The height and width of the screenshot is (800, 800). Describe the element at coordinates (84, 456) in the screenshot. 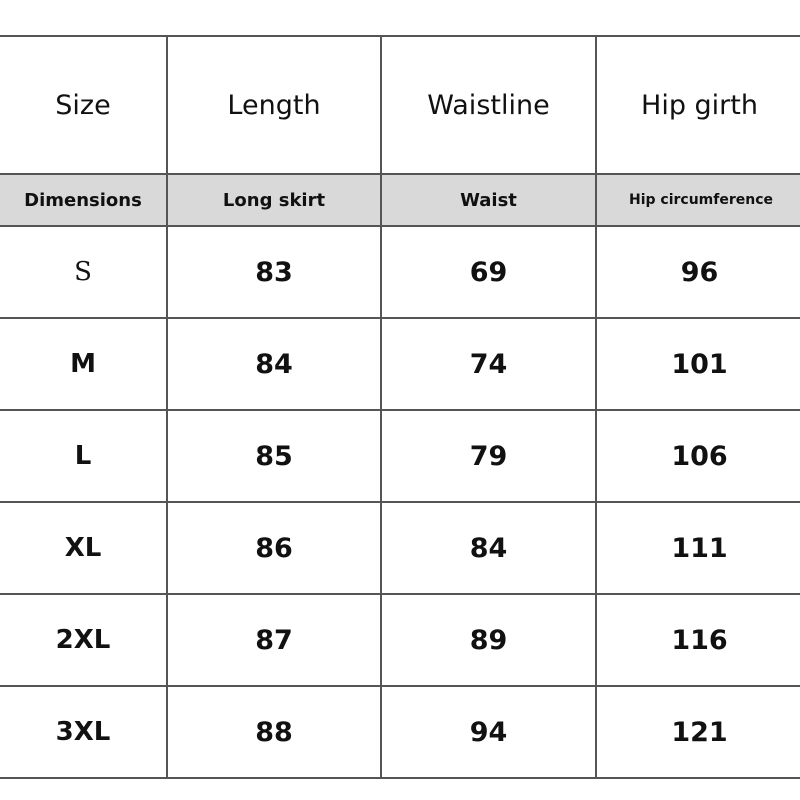

I see `size-cell: L` at that location.